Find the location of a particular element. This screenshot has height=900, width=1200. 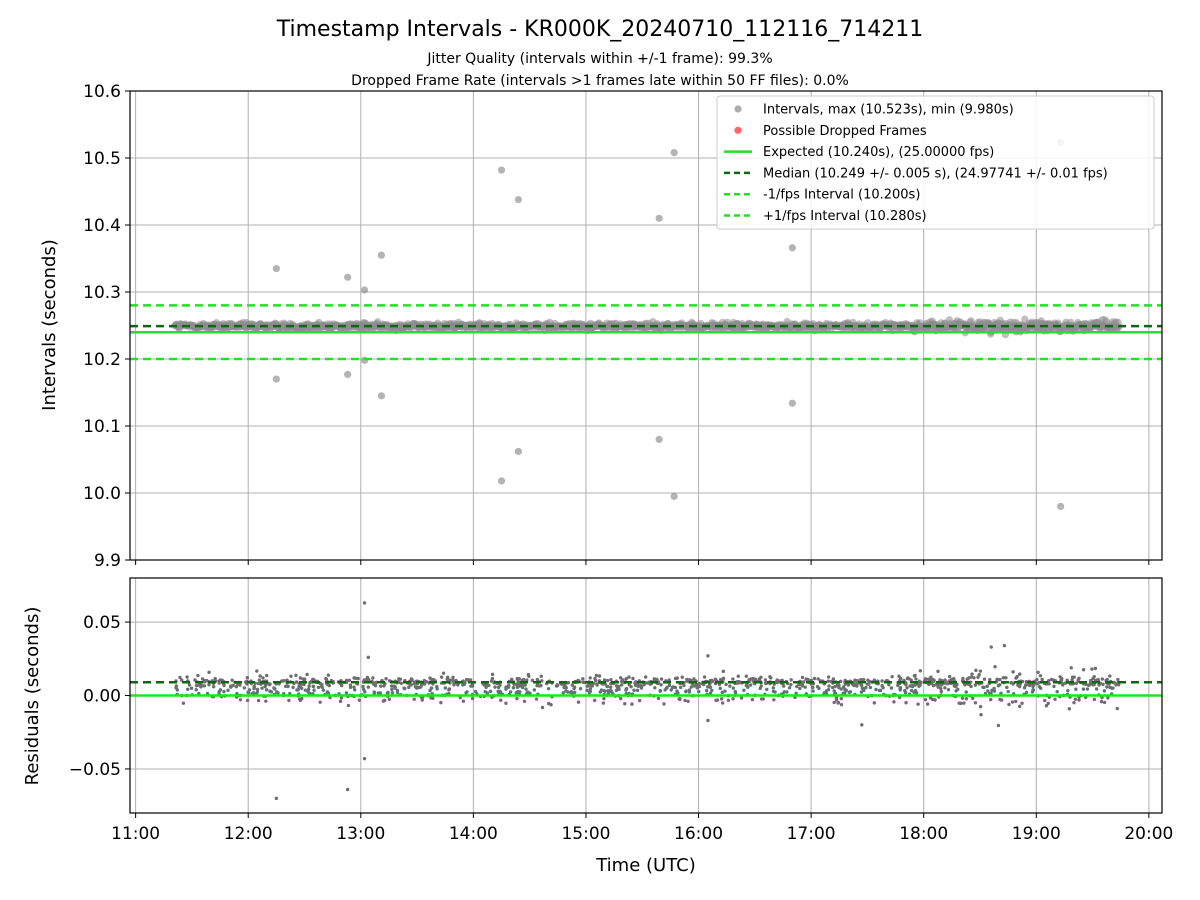

legend-dropped-marker is located at coordinates (738, 130).